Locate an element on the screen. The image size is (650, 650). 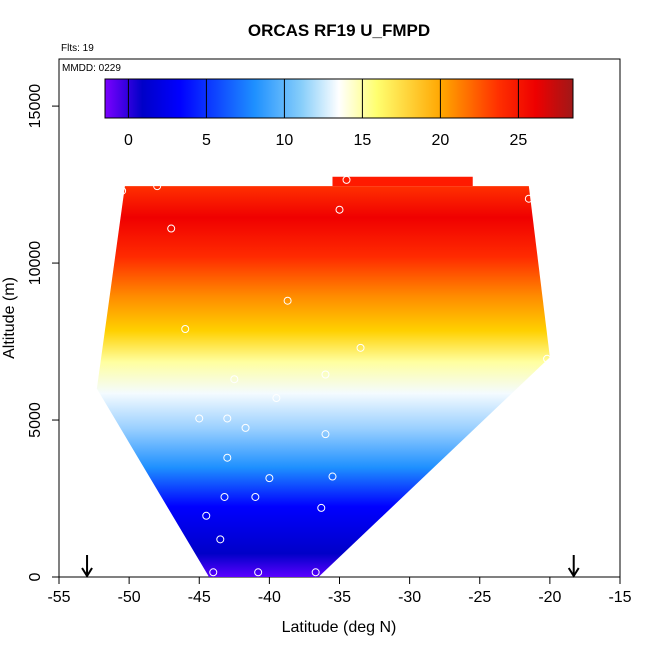
colorbar-tick-label: 20 is located at coordinates (441, 140).